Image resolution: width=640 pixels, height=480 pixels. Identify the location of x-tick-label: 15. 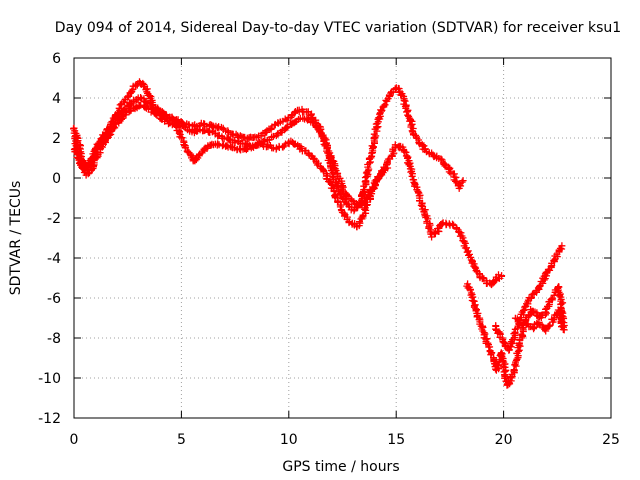
(396, 440).